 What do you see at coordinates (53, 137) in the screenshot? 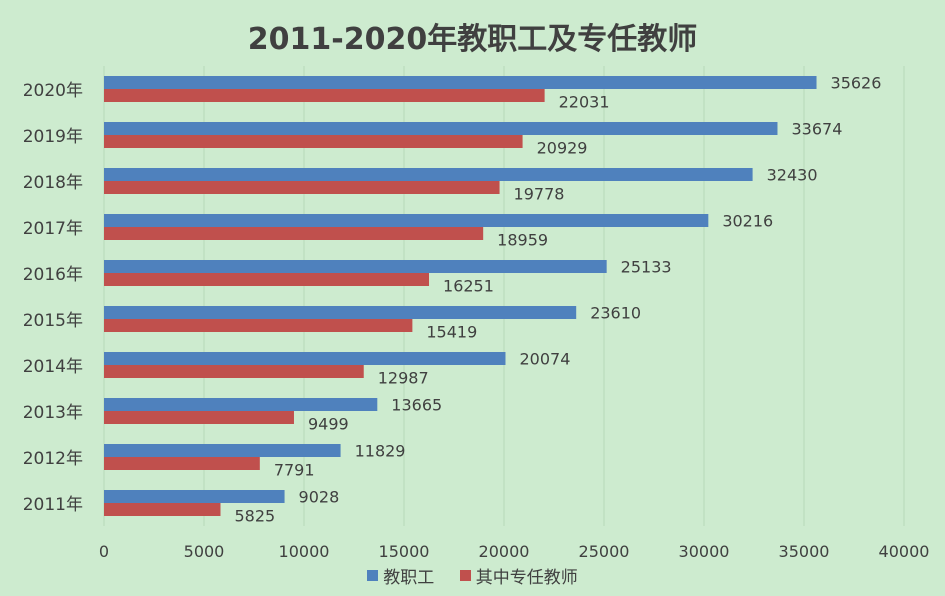
I see `y-tick-label: 2019年` at bounding box center [53, 137].